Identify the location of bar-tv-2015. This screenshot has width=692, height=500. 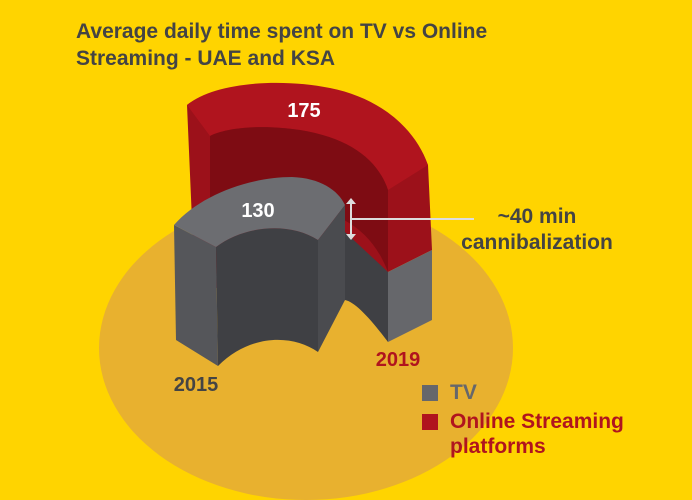
(259, 271).